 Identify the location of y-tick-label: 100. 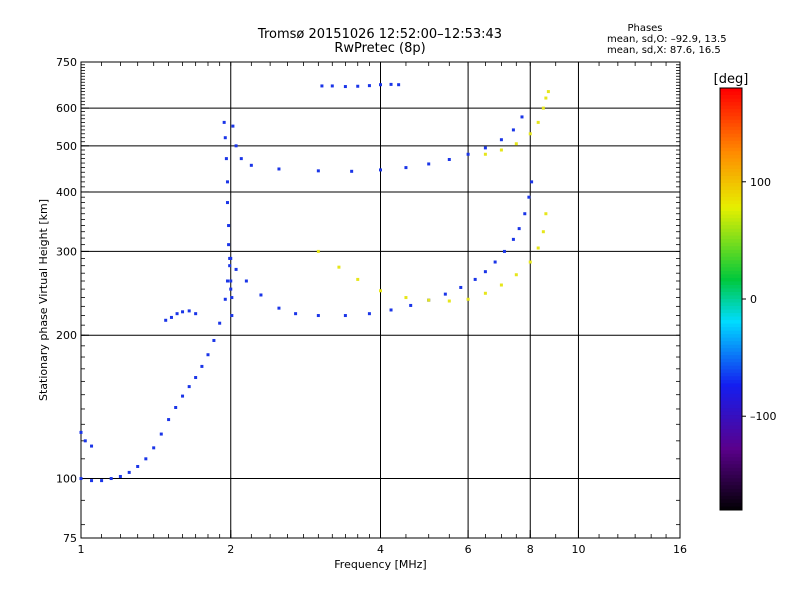
(66, 479).